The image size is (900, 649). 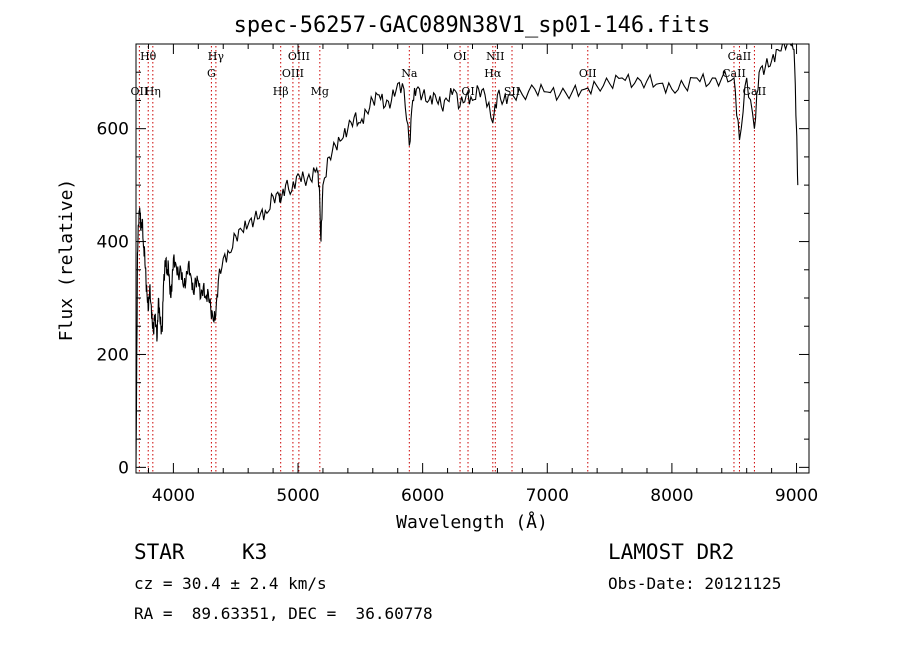 I want to click on x-tick-label: 5000, so click(x=297, y=496).